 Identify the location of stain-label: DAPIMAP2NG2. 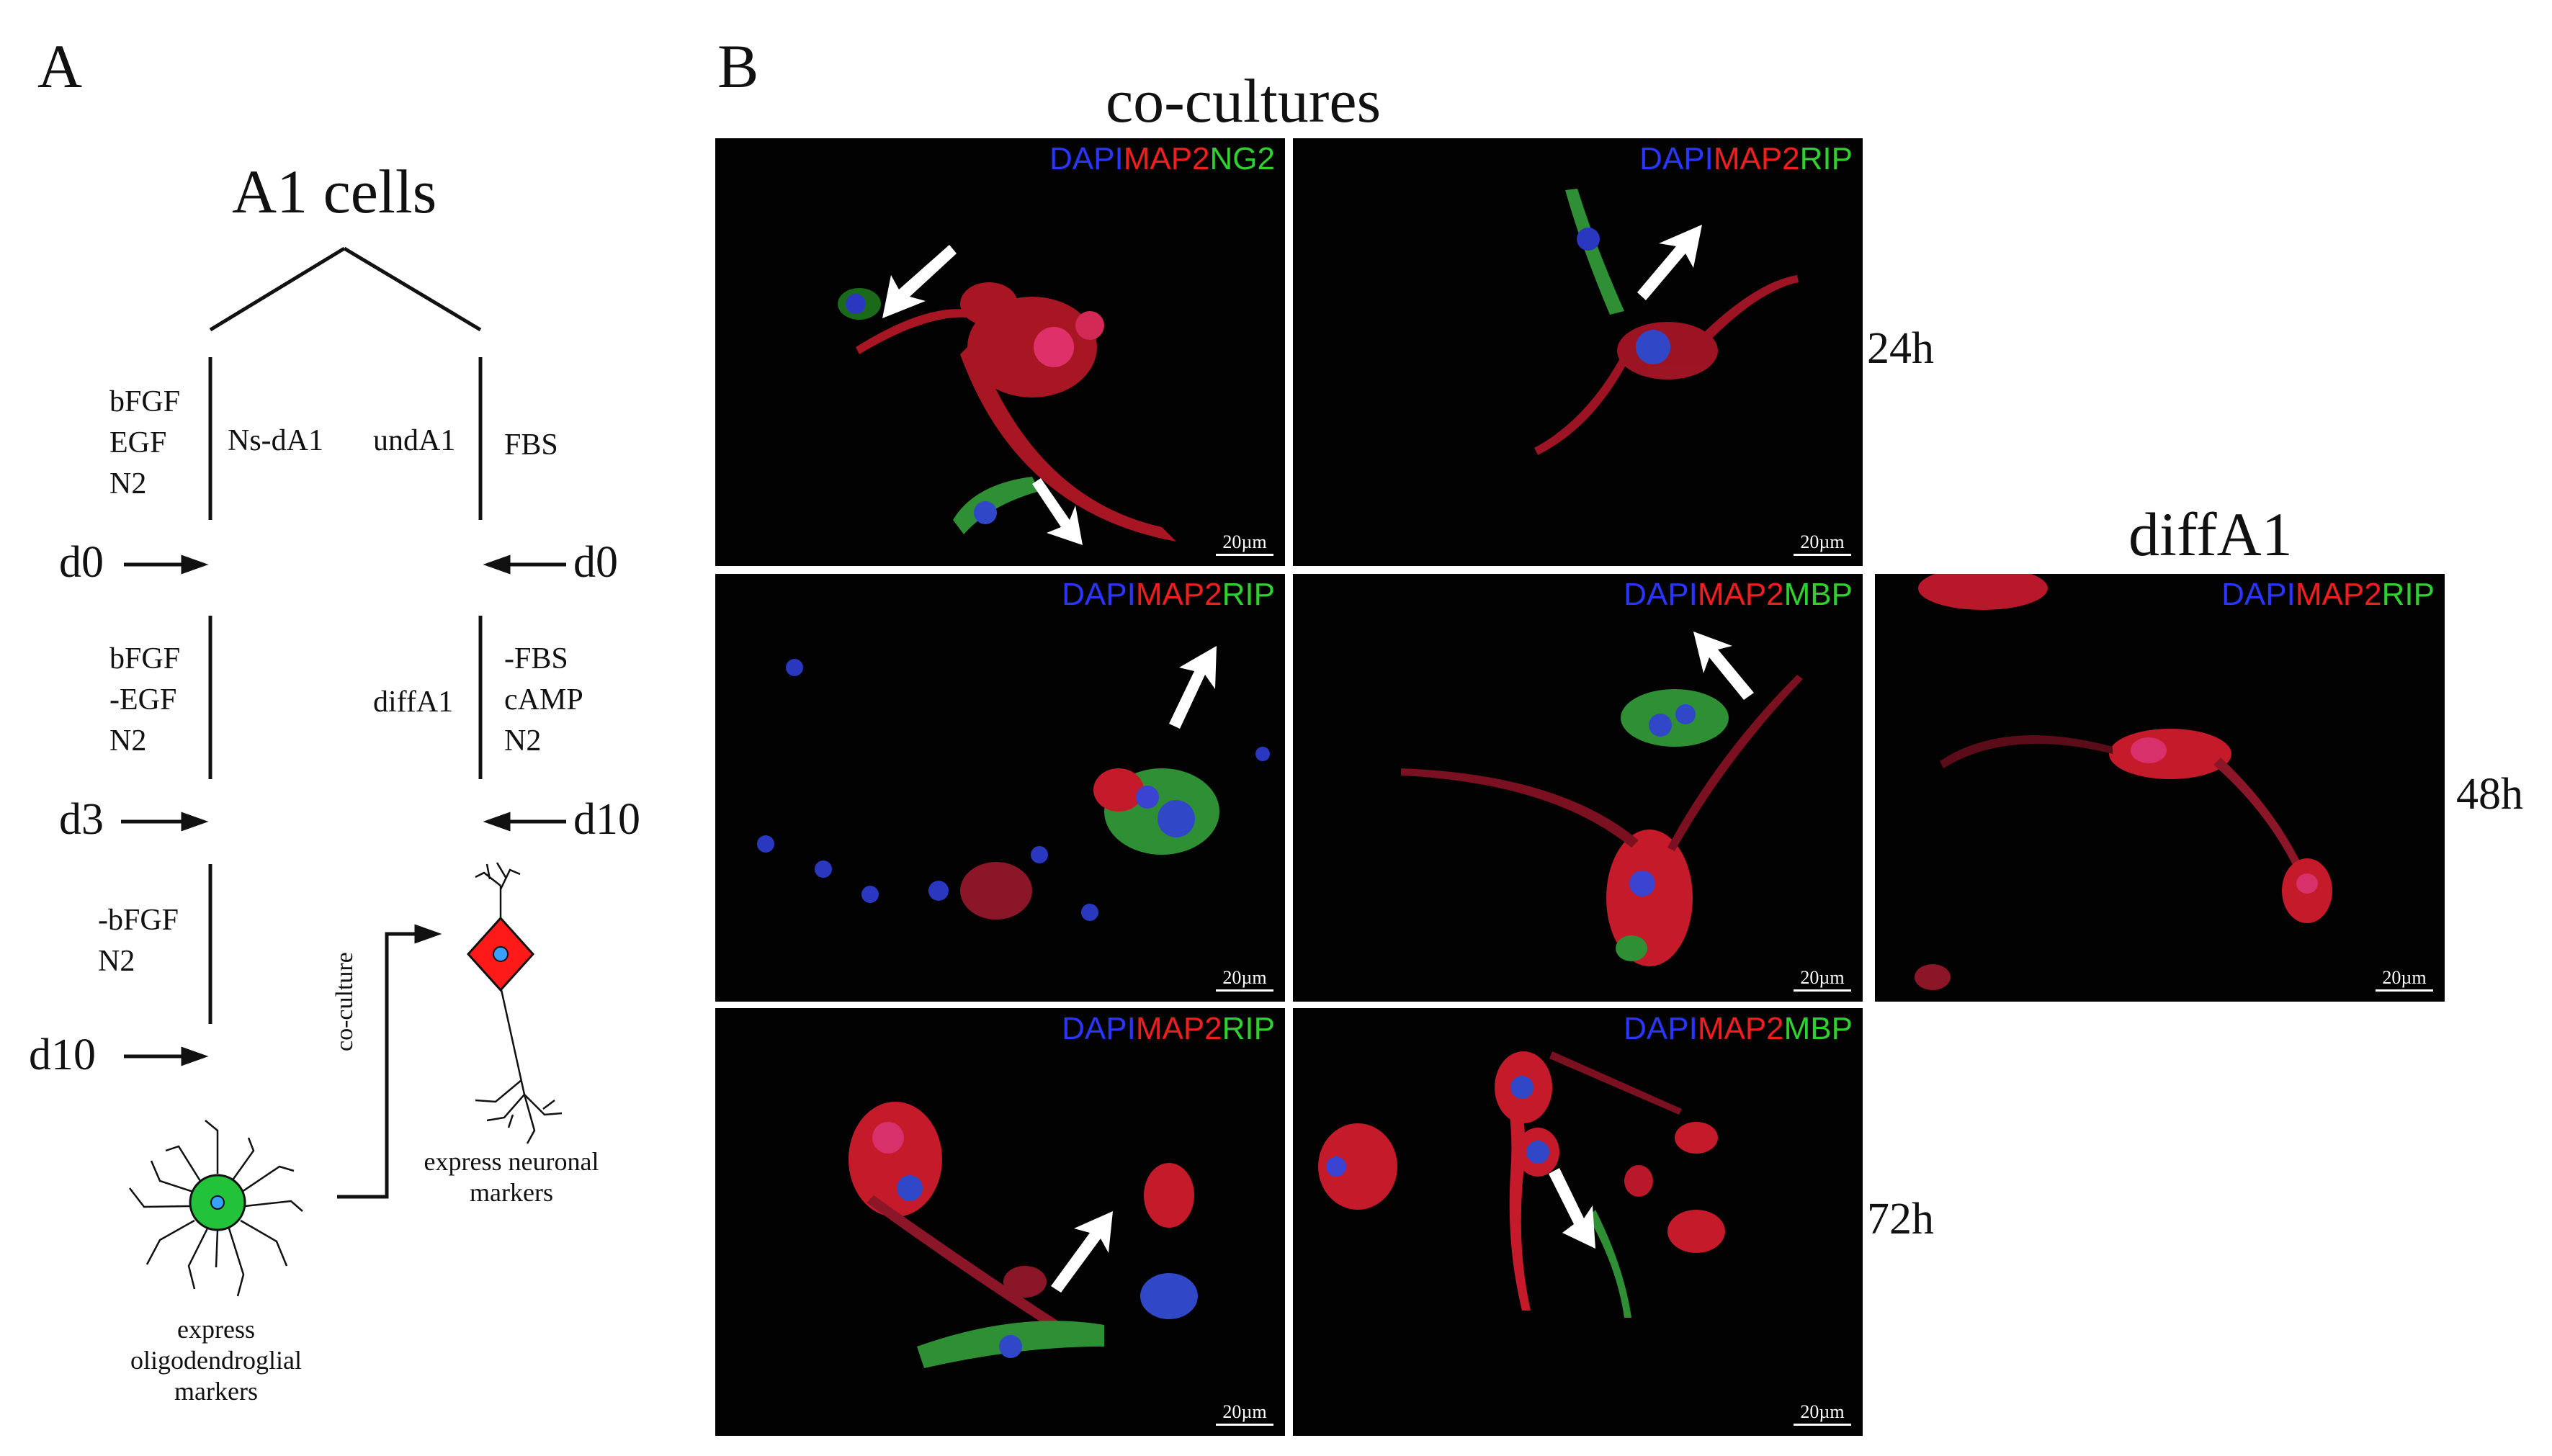
(1162, 158).